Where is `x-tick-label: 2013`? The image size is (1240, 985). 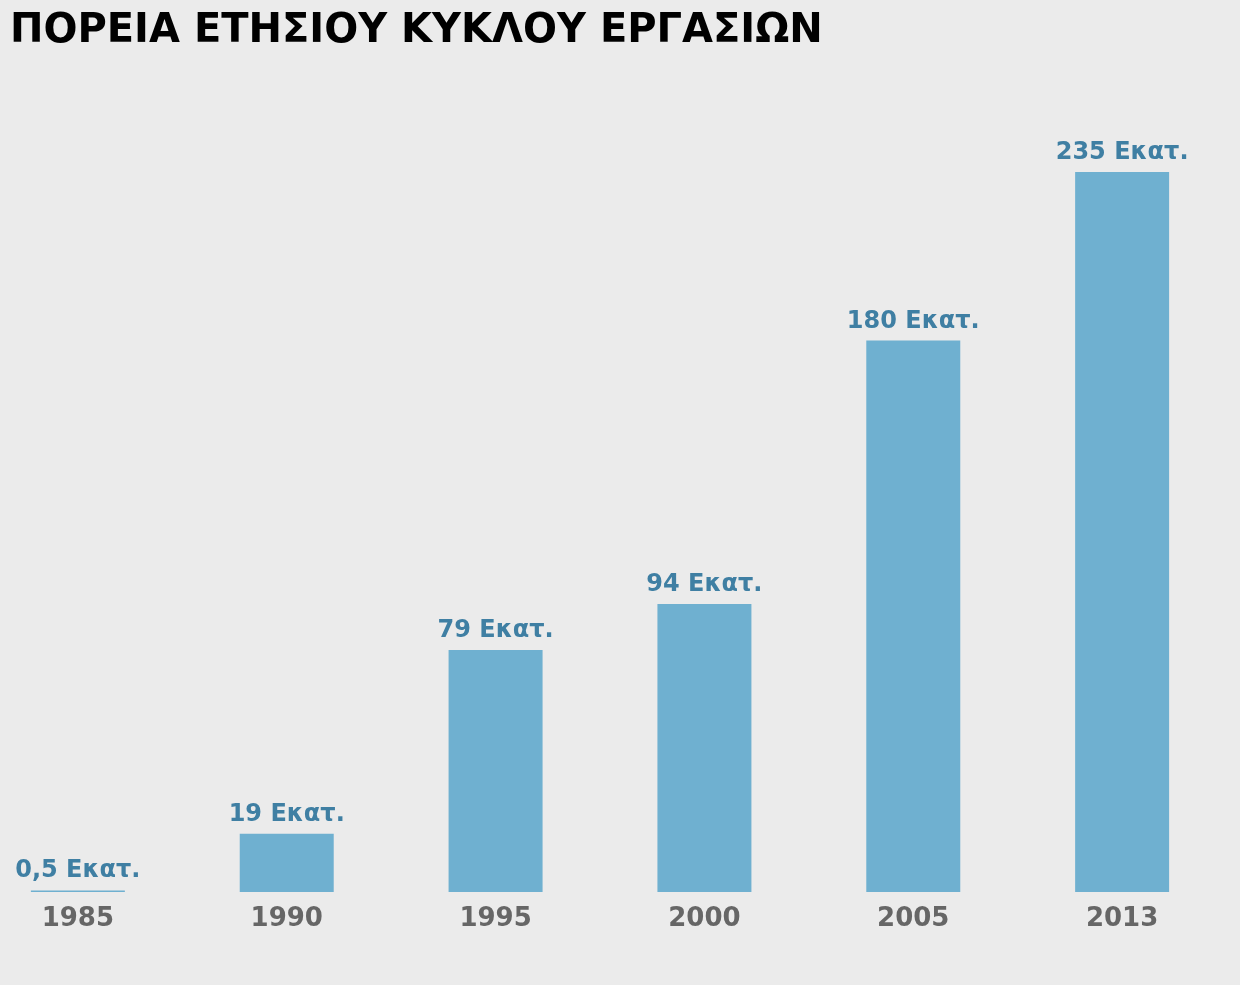 x-tick-label: 2013 is located at coordinates (1122, 916).